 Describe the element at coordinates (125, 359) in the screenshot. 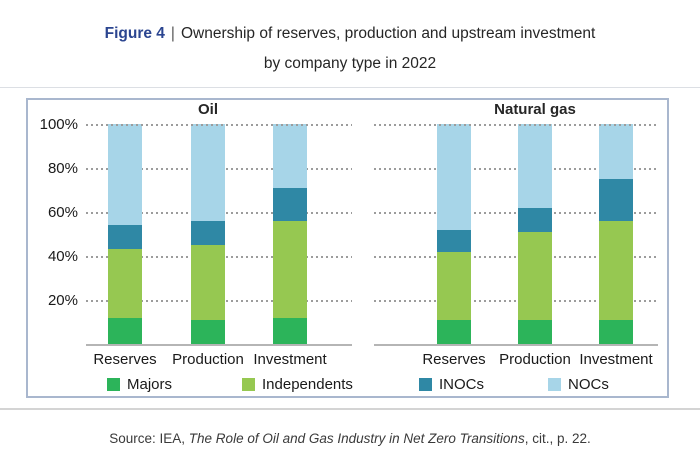

I see `category-label-oil-reserves: Reserves` at that location.